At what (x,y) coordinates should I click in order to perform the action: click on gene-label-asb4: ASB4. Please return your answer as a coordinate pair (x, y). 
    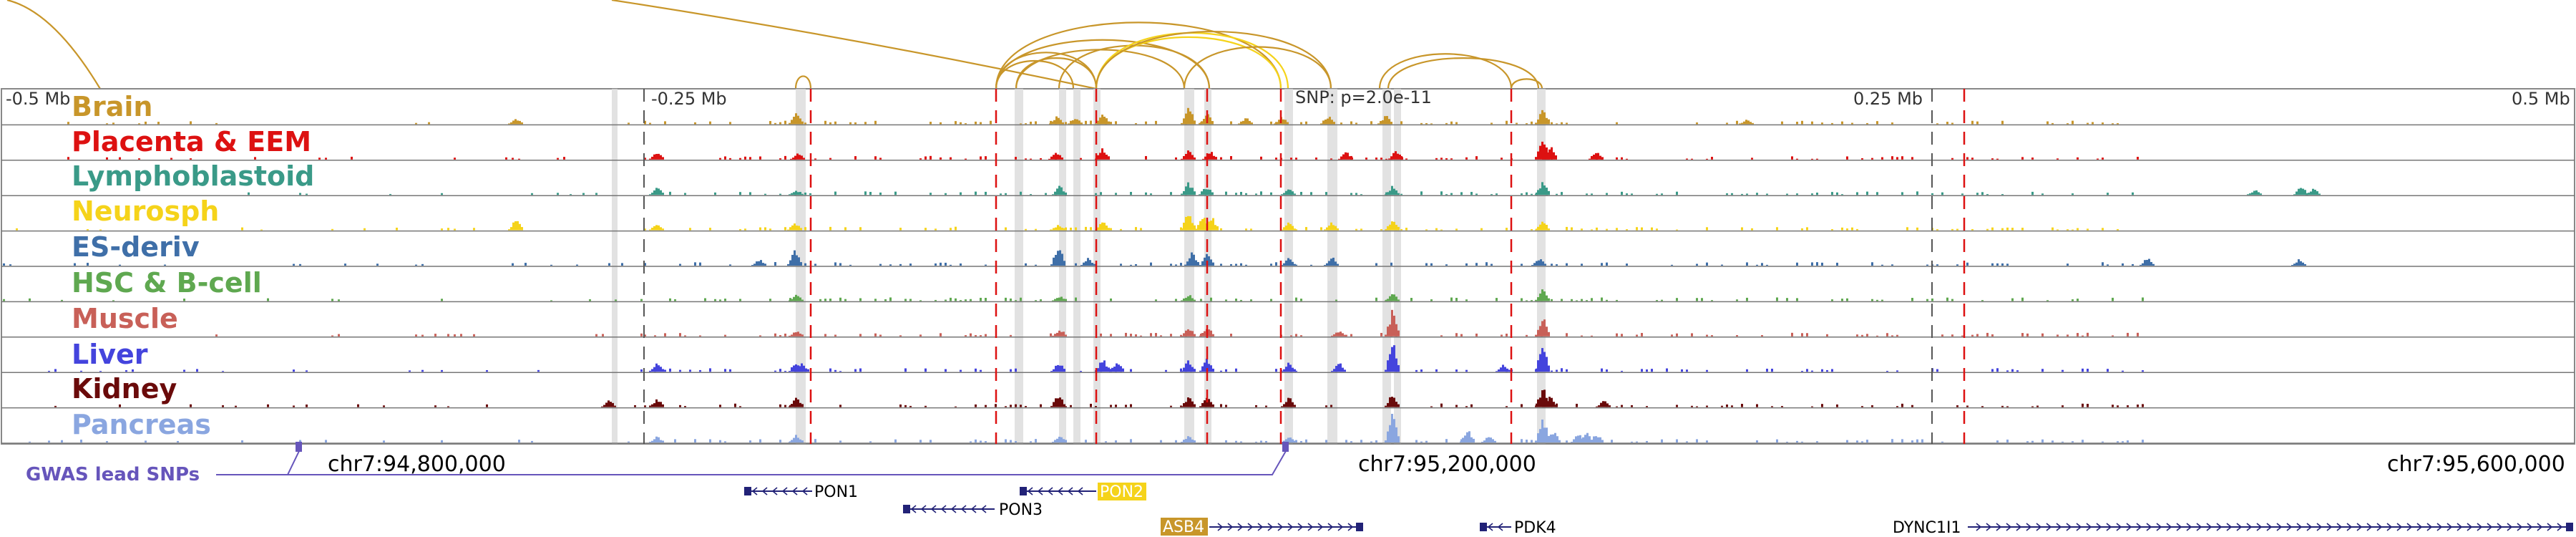
    Looking at the image, I should click on (1183, 527).